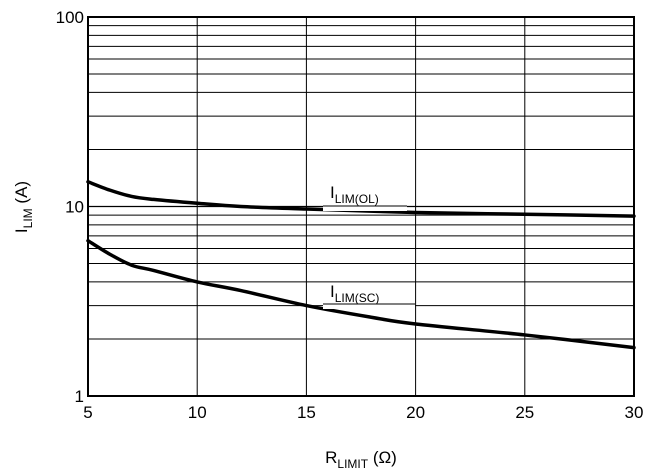 This screenshot has width=650, height=470. Describe the element at coordinates (79, 396) in the screenshot. I see `y-tick-label: 1` at that location.